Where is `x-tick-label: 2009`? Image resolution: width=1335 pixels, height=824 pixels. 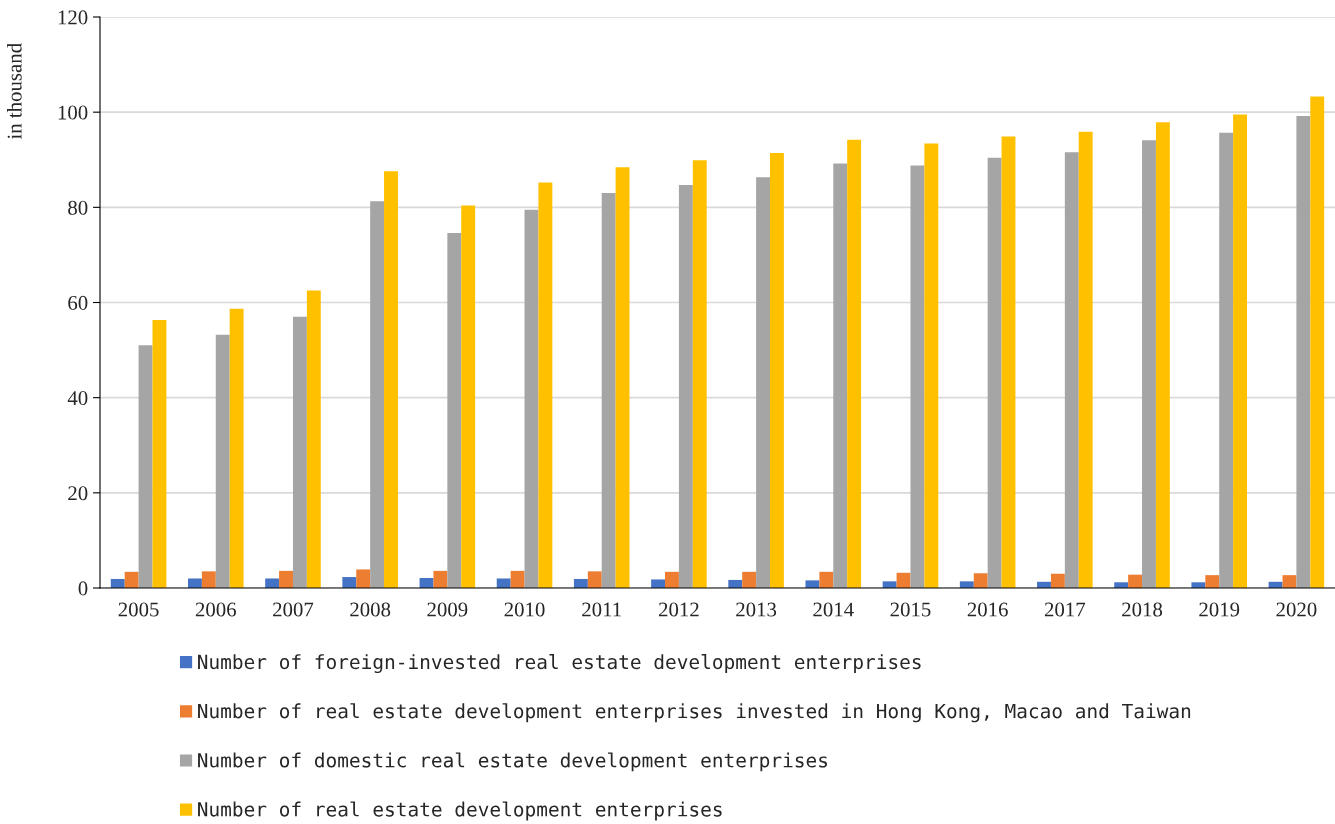 x-tick-label: 2009 is located at coordinates (447, 609).